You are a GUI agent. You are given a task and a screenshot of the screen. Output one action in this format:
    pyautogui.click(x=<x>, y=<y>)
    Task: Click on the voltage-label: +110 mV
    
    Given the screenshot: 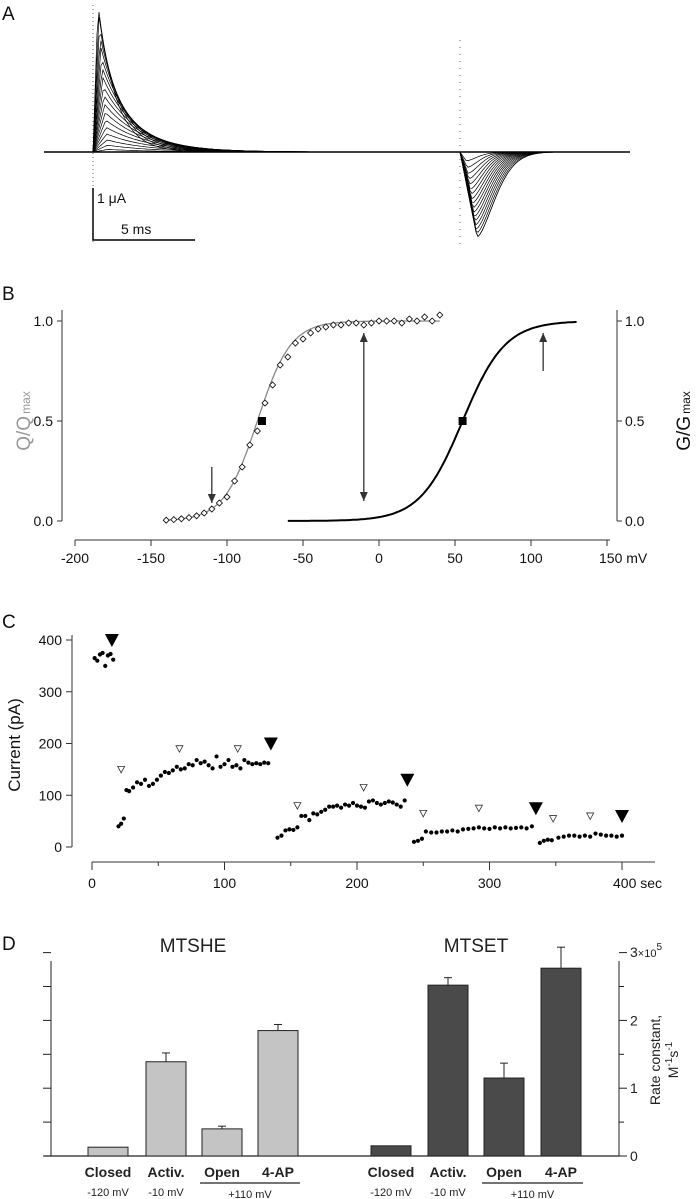 What is the action you would take?
    pyautogui.click(x=533, y=1194)
    